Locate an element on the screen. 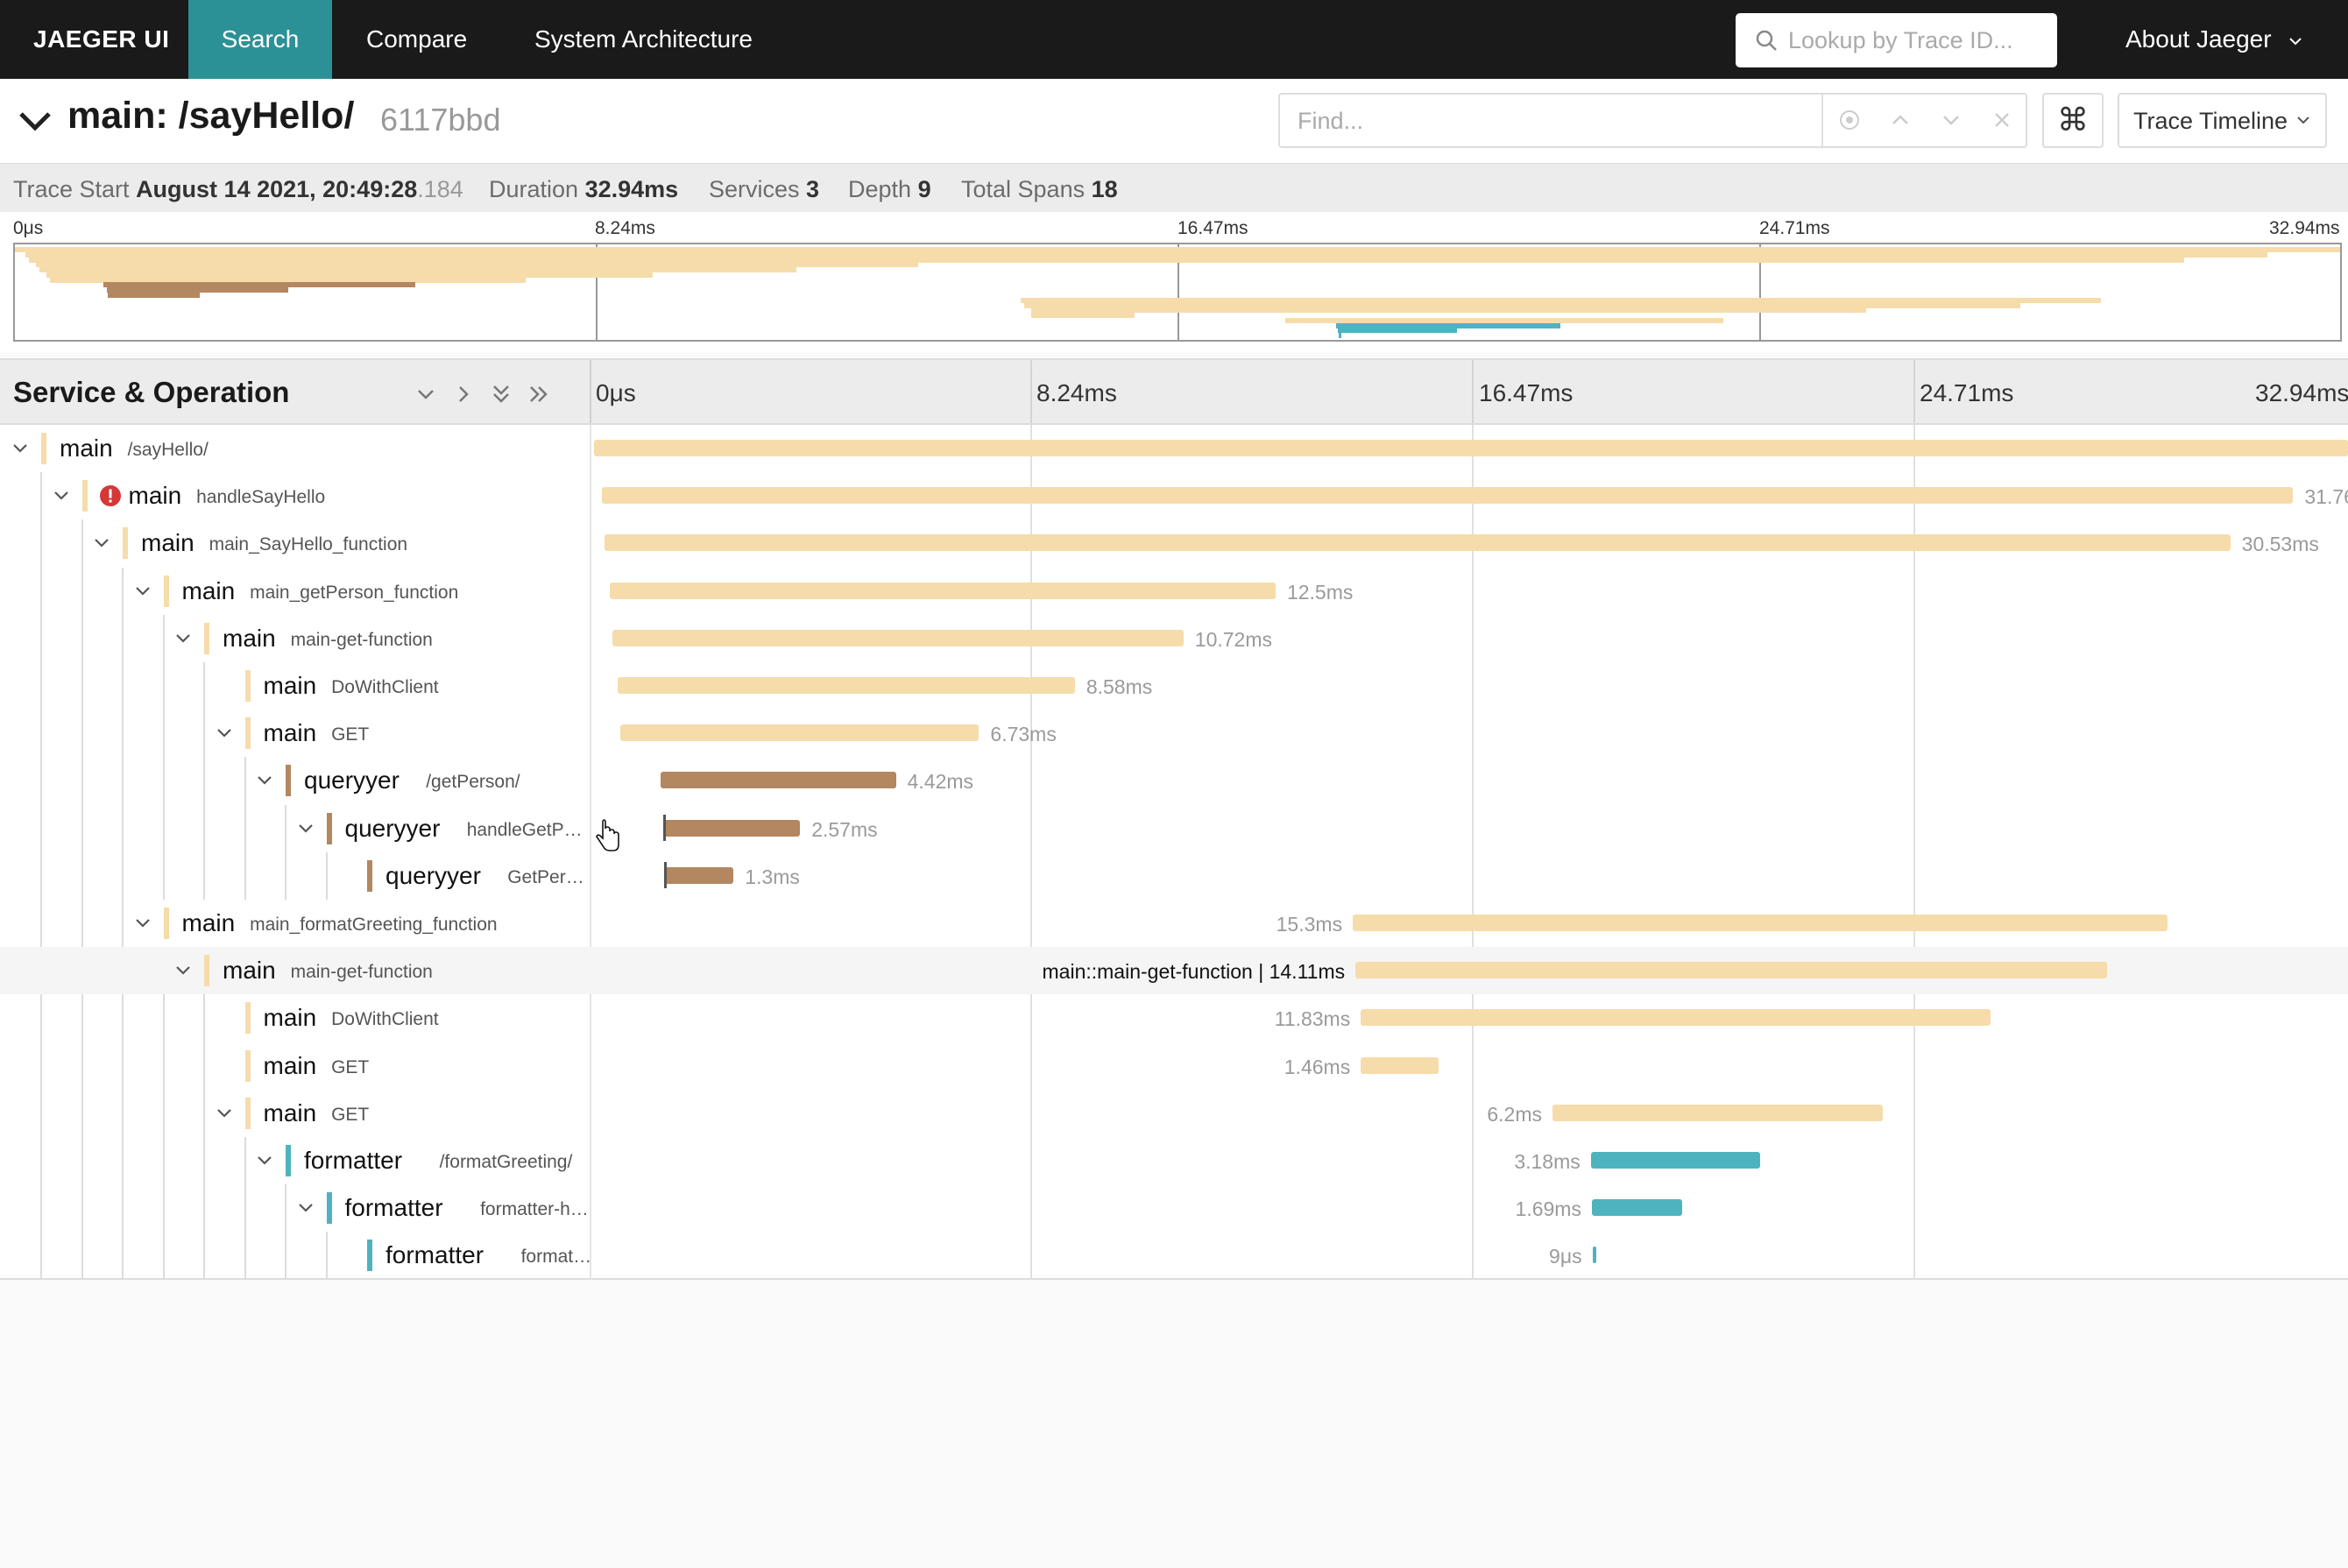 The height and width of the screenshot is (1568, 2348). locate-icon is located at coordinates (1849, 120).